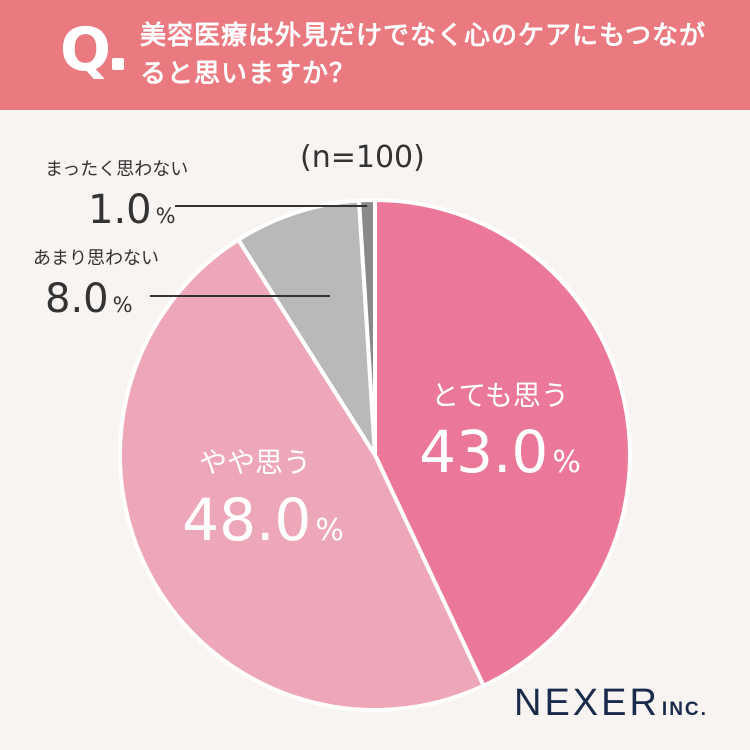 This screenshot has height=750, width=750. I want to click on question-text: 美容医療は外見だけでなく心のケアにもつながると思いますか？, so click(423, 55).